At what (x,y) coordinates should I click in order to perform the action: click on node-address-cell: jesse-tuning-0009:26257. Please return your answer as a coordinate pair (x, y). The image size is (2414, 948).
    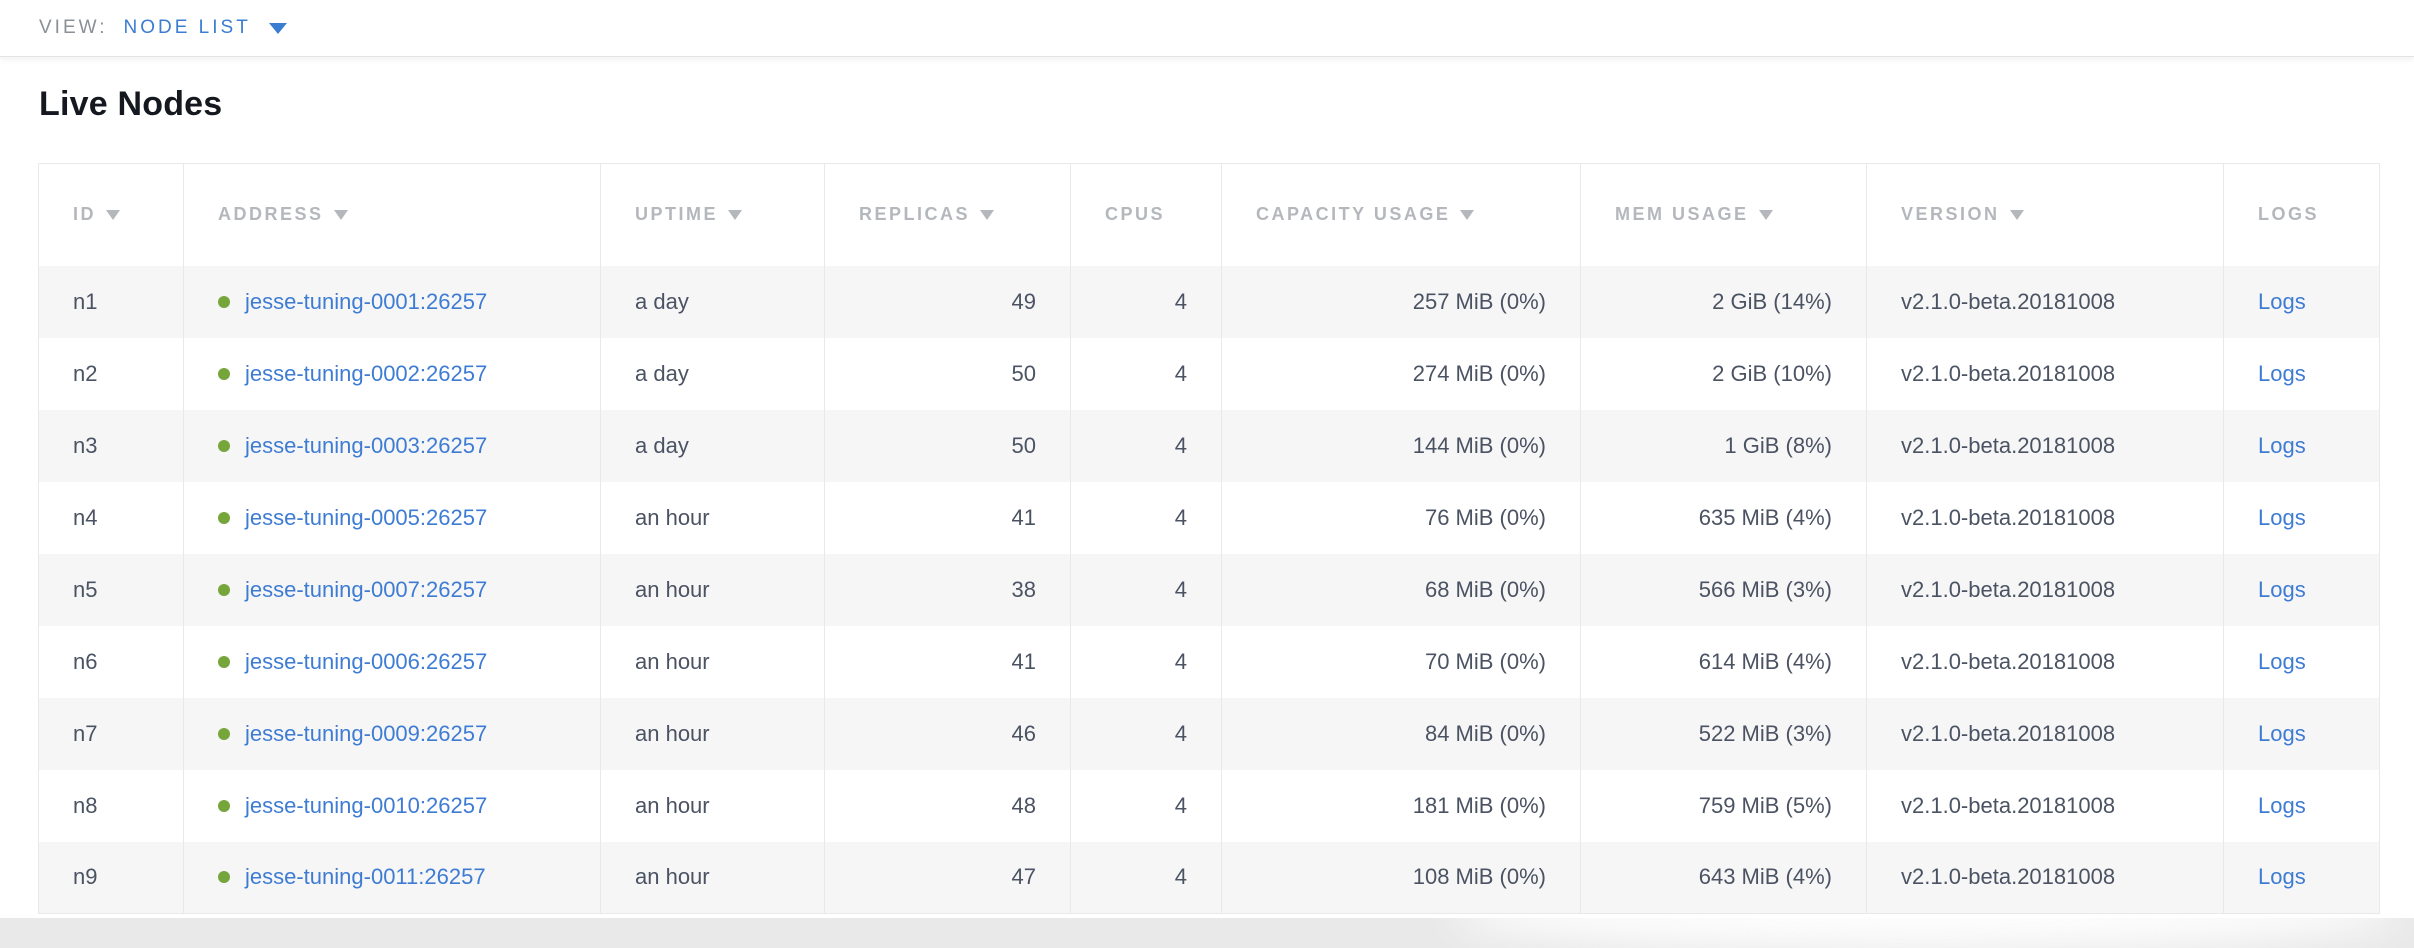
    Looking at the image, I should click on (392, 733).